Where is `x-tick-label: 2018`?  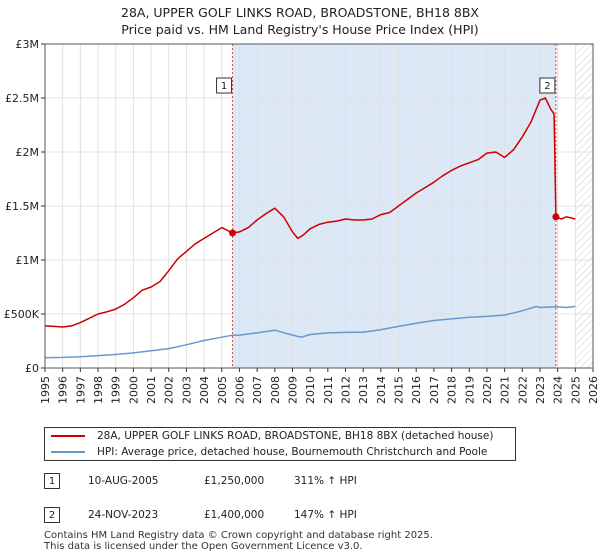
x-tick-label: 2018 is located at coordinates (452, 390).